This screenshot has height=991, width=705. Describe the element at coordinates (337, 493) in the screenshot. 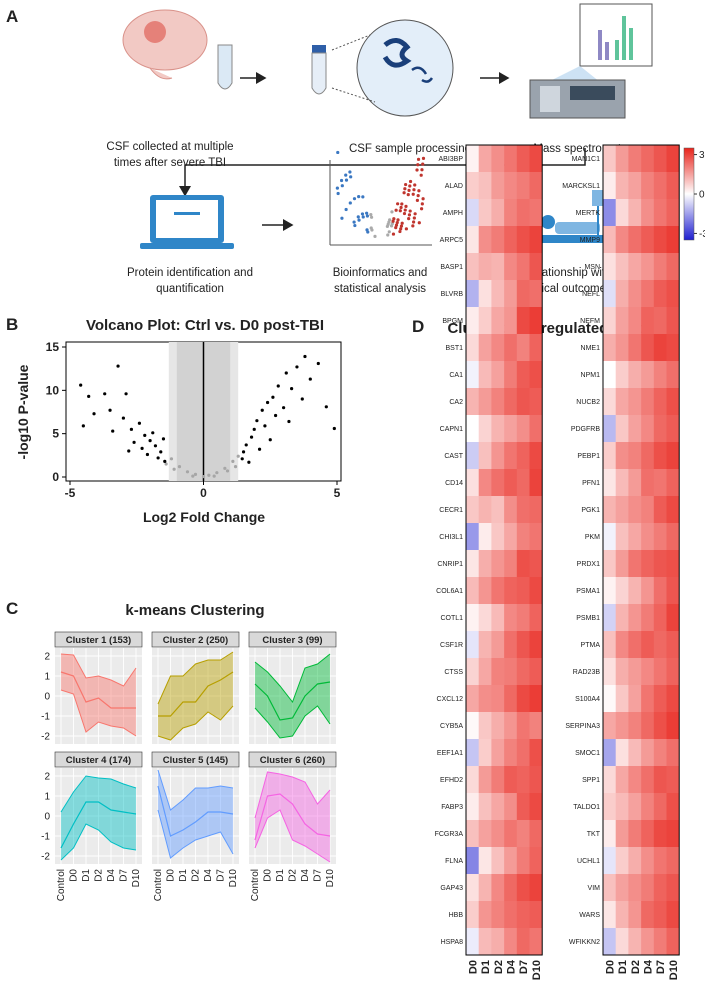

I see `x-tick-label: 5` at that location.